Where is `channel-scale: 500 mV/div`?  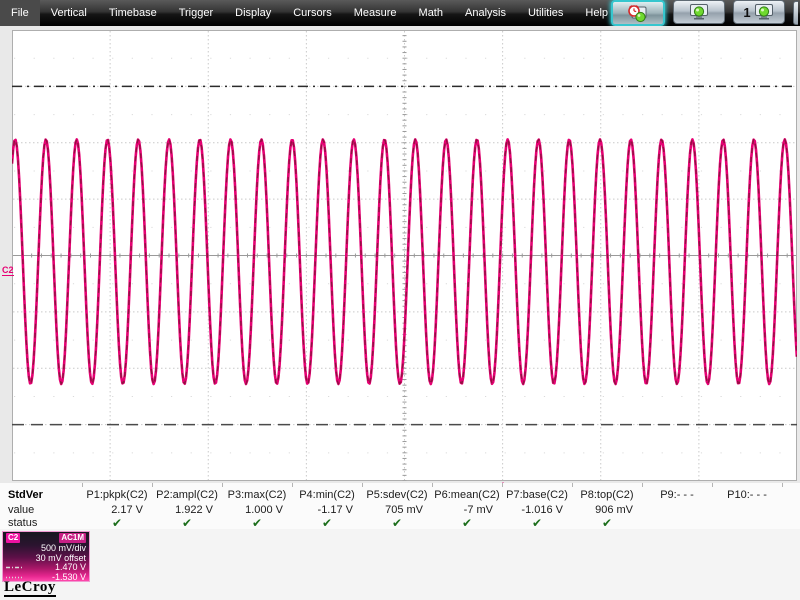 channel-scale: 500 mV/div is located at coordinates (63, 548).